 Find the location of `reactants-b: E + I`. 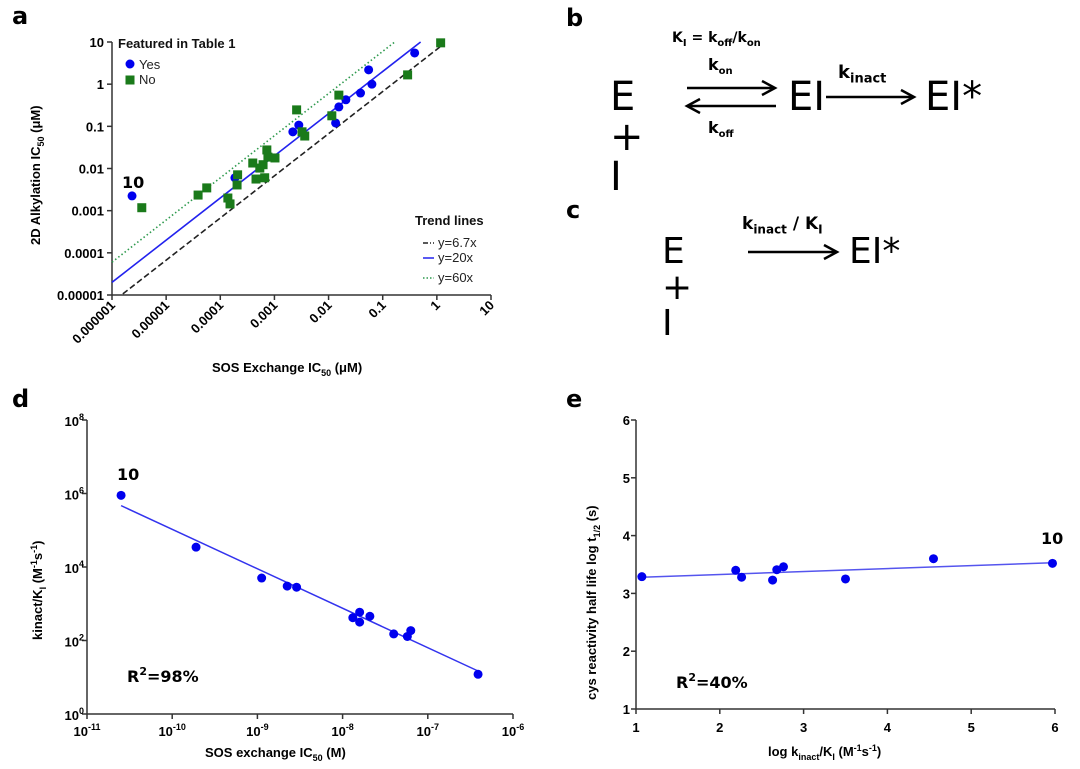

reactants-b: E + I is located at coordinates (627, 137).